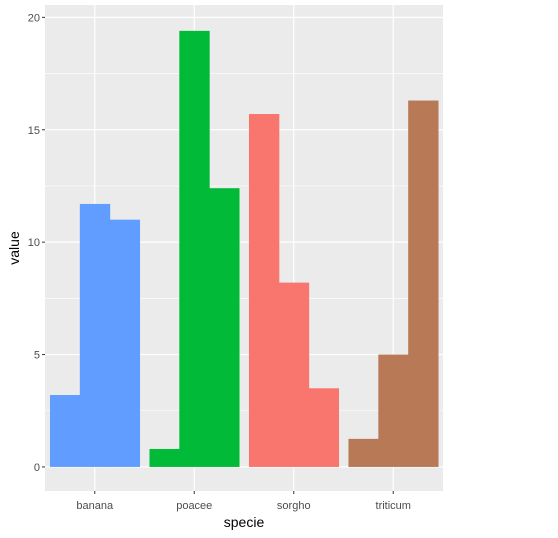  Describe the element at coordinates (243, 501) in the screenshot. I see `x-axis: banana poacee sorgho triticum` at that location.